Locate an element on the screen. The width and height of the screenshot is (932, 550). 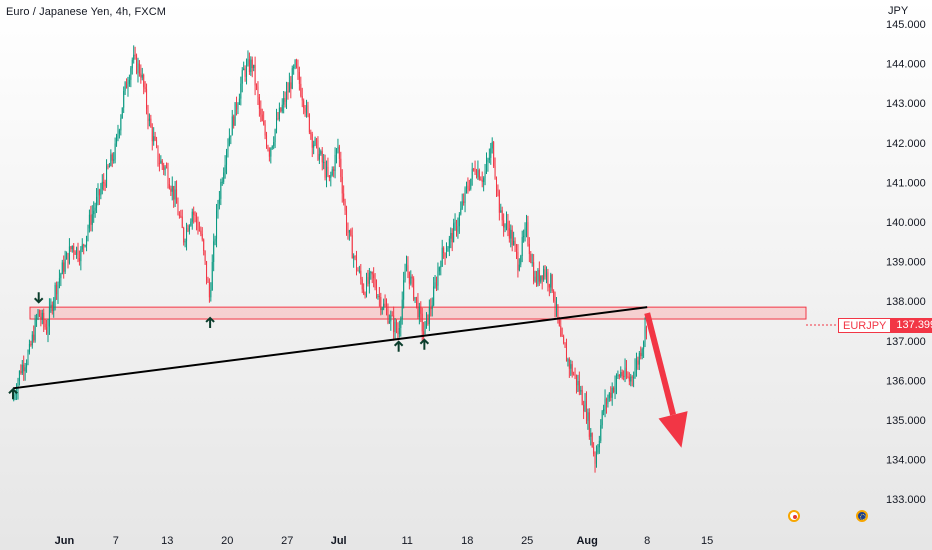
x-tick-label: Jul is located at coordinates (339, 541).